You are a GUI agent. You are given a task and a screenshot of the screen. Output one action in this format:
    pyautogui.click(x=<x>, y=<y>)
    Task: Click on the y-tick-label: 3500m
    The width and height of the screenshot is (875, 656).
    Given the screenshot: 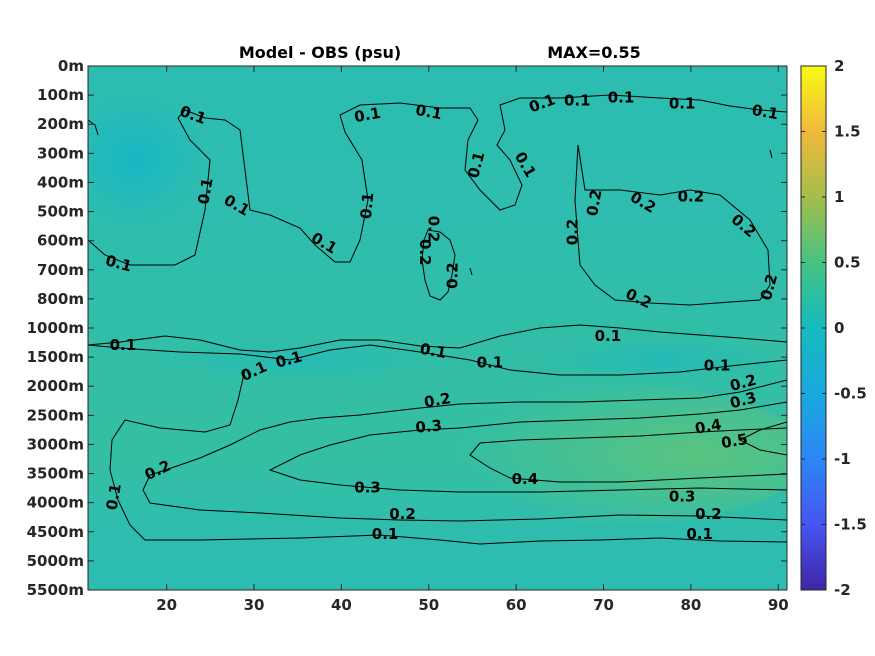 What is the action you would take?
    pyautogui.click(x=55, y=474)
    